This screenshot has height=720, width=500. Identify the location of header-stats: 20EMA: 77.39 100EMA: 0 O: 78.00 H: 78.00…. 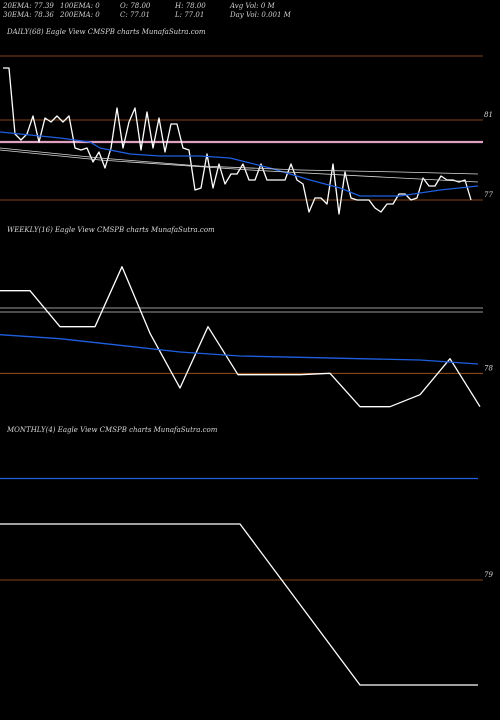
(147, 10).